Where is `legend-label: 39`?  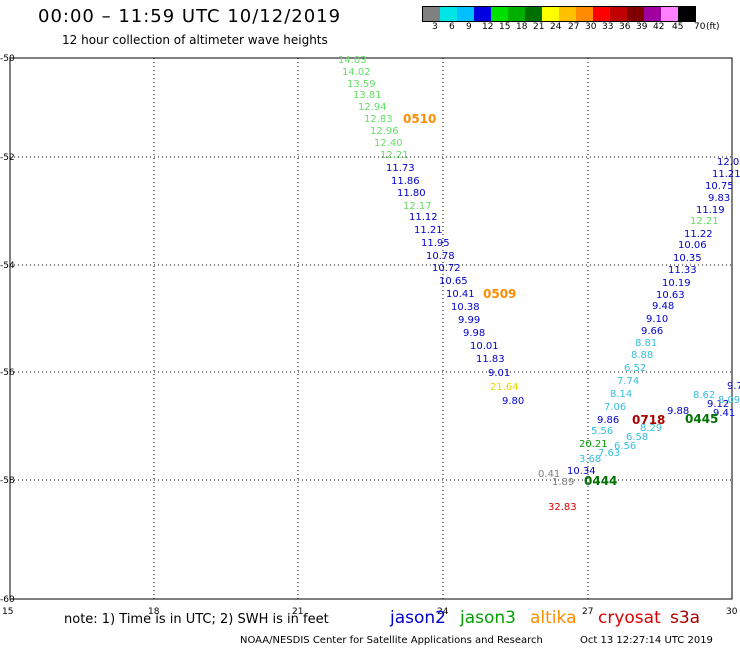
legend-label: 39 is located at coordinates (642, 27).